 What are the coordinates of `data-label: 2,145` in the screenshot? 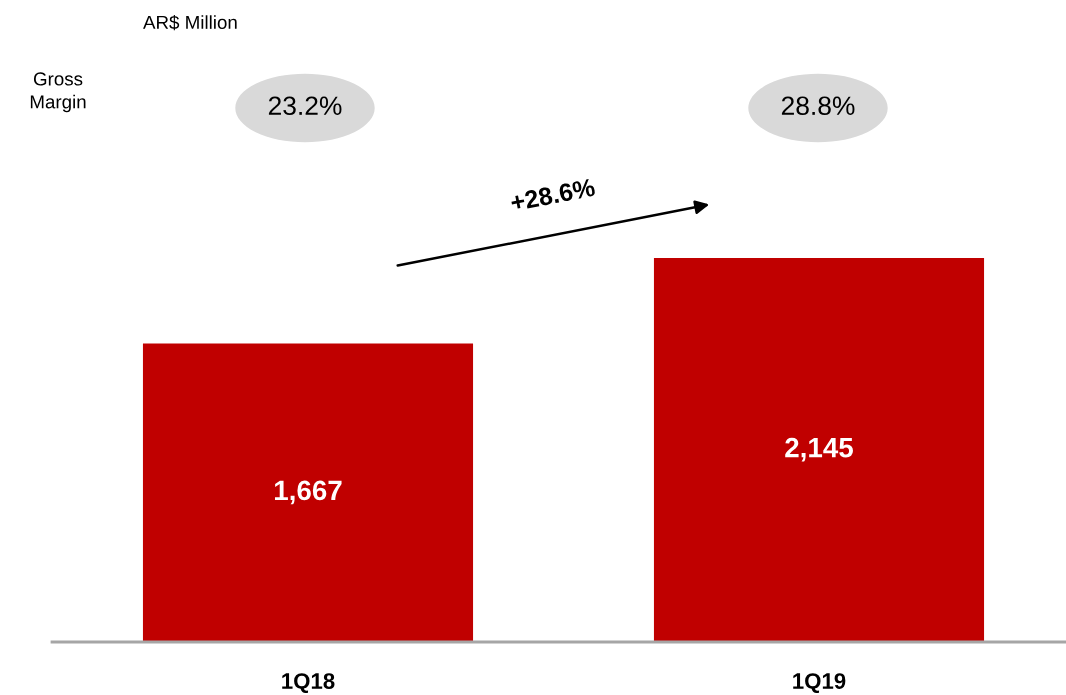 It's located at (819, 449).